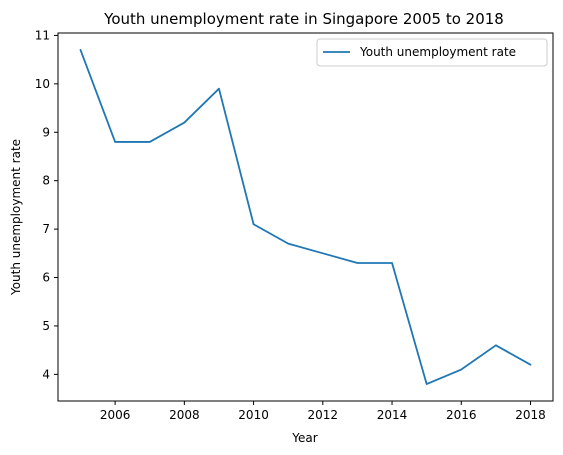 Image resolution: width=563 pixels, height=455 pixels. What do you see at coordinates (530, 415) in the screenshot?
I see `x-tick-label-2018: 2018` at bounding box center [530, 415].